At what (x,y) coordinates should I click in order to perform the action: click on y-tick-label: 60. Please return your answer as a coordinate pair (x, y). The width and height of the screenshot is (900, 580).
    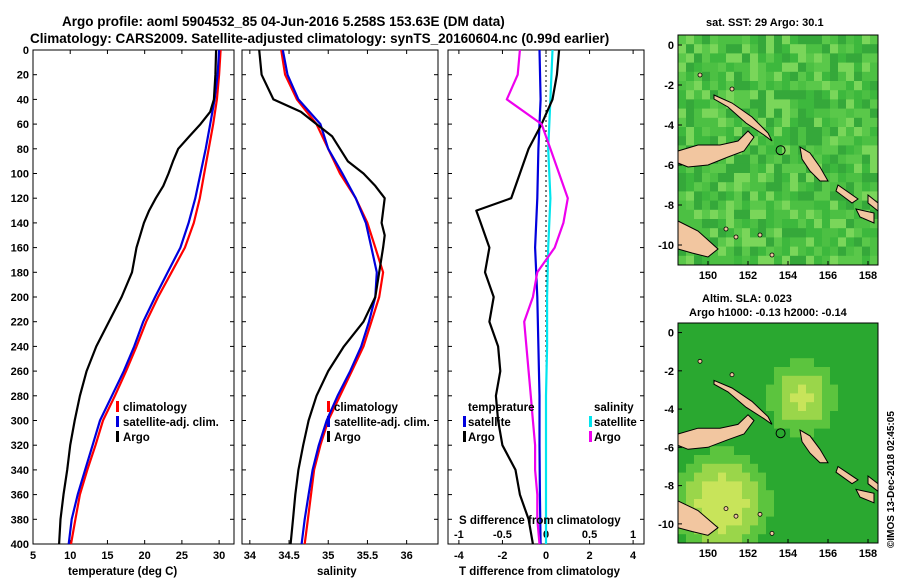
    Looking at the image, I should click on (23, 125).